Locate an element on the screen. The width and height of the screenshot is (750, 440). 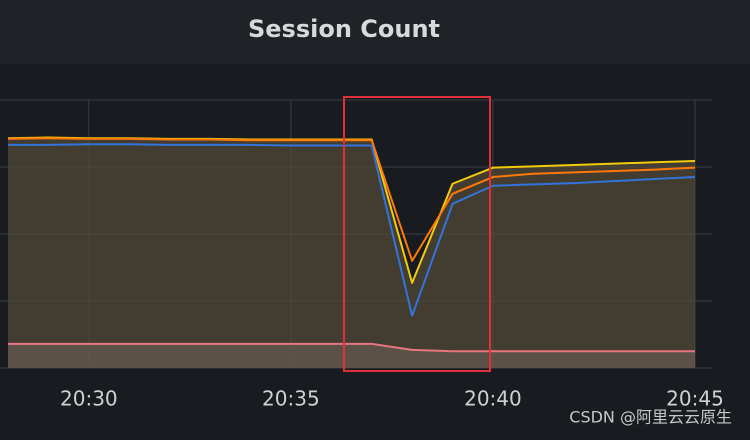
area-fill is located at coordinates (351, 355).